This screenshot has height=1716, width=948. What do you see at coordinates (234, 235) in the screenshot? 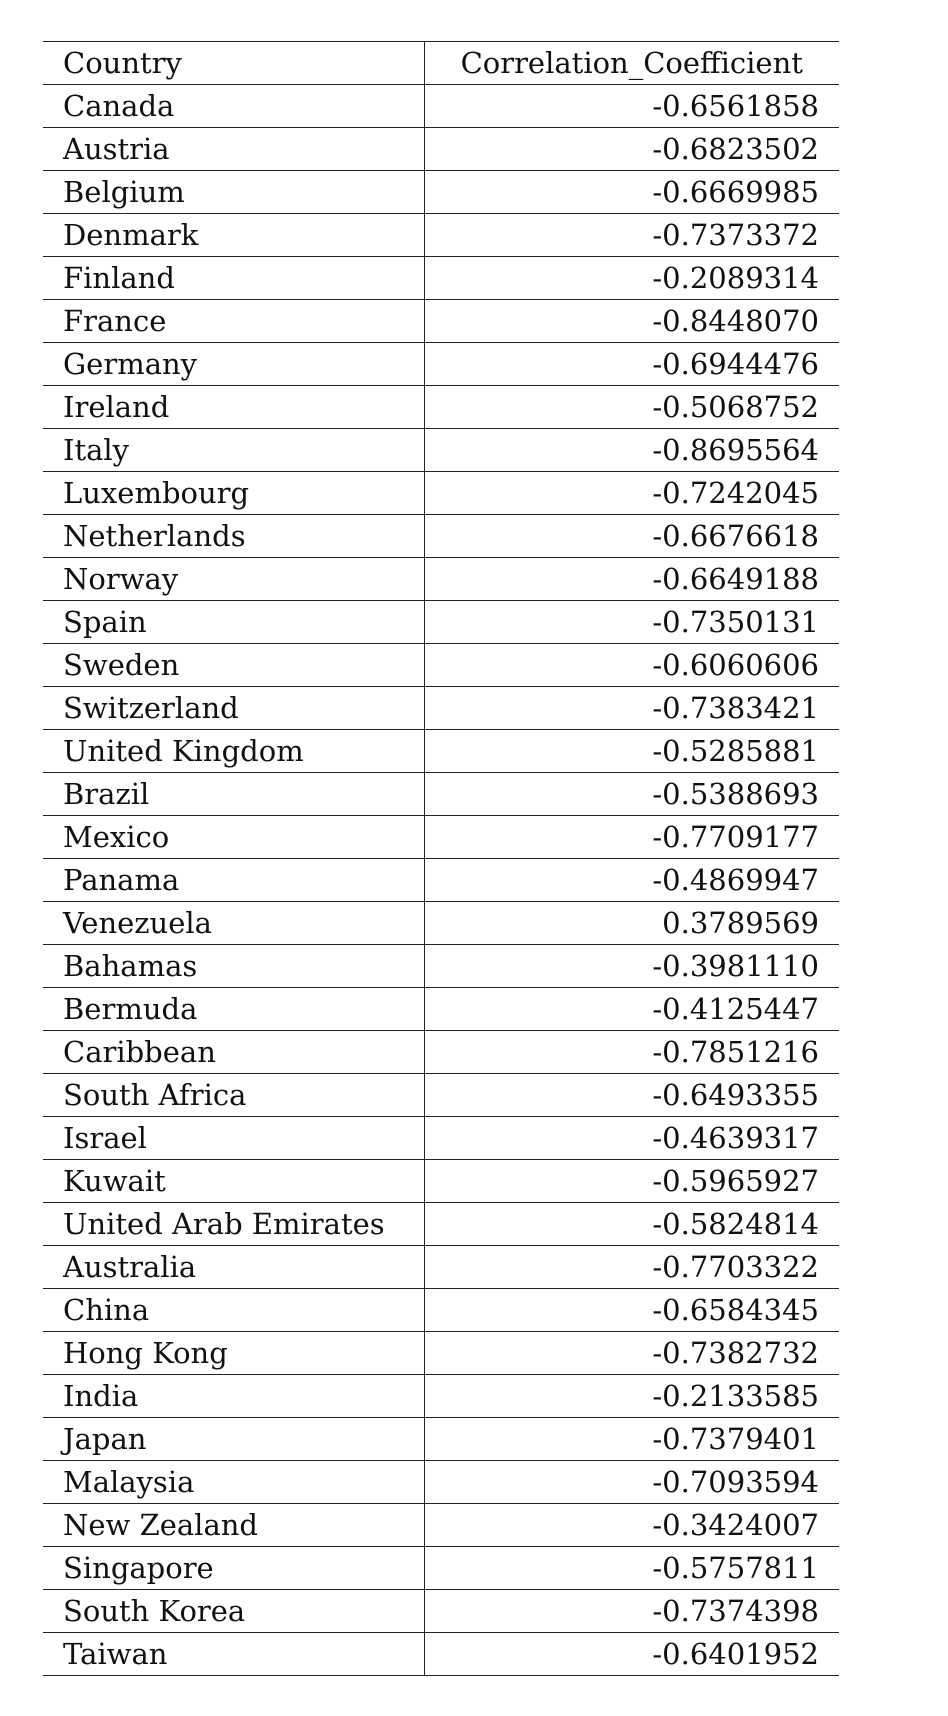
I see `country-cell: Denmark` at bounding box center [234, 235].